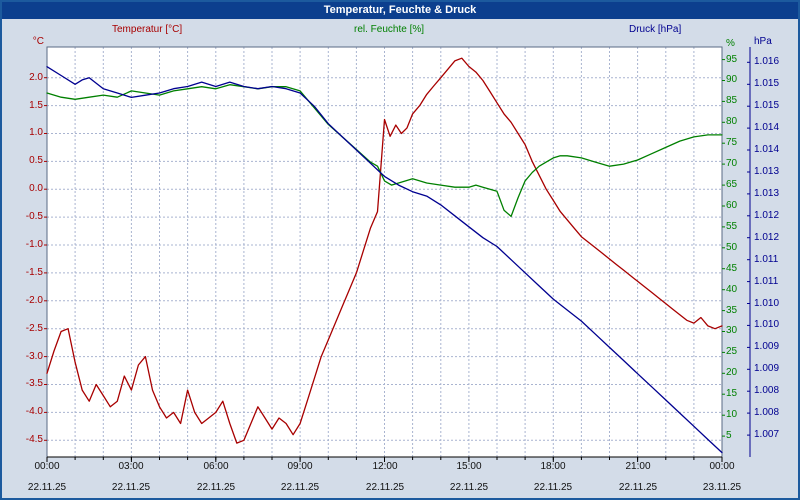 The image size is (800, 500). What do you see at coordinates (732, 393) in the screenshot?
I see `humidity-tick-label: 15` at bounding box center [732, 393].